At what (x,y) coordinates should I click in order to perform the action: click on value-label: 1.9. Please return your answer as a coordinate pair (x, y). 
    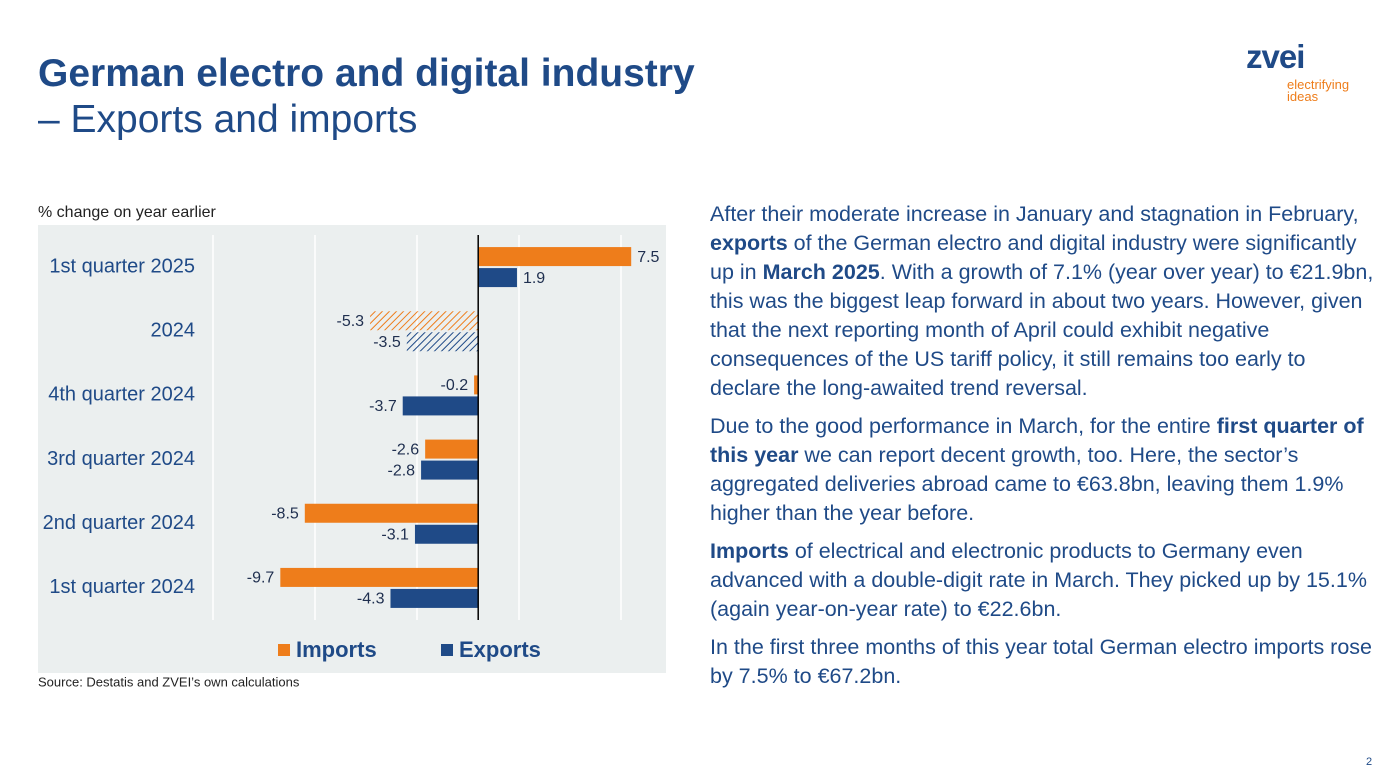
    Looking at the image, I should click on (534, 278).